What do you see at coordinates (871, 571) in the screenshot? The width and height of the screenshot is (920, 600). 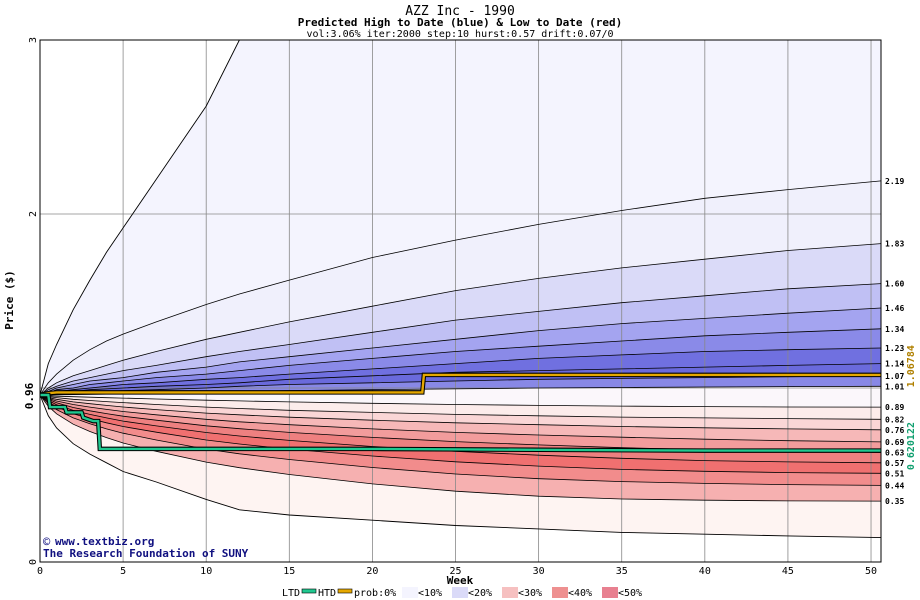 I see `x-tick-label-50: 50` at bounding box center [871, 571].